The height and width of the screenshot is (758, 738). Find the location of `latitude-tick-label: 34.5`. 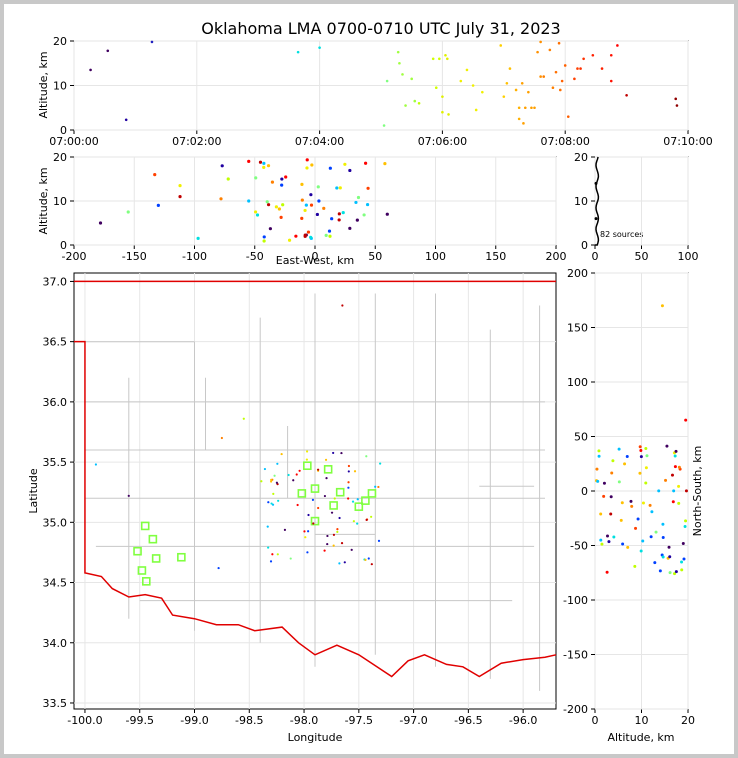

latitude-tick-label: 34.5 is located at coordinates (55, 583).